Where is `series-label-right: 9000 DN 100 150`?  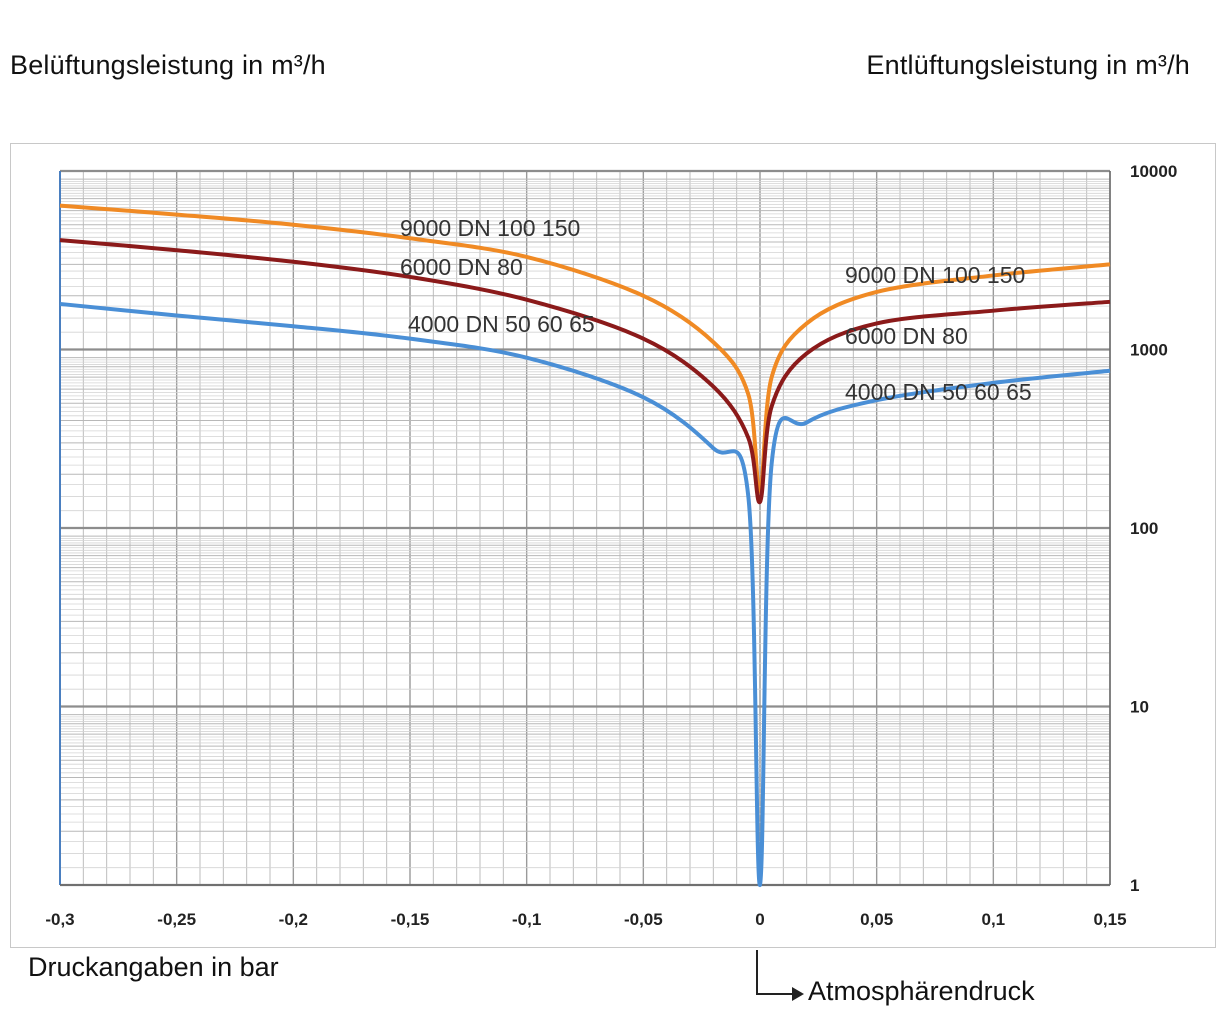 series-label-right: 9000 DN 100 150 is located at coordinates (935, 275).